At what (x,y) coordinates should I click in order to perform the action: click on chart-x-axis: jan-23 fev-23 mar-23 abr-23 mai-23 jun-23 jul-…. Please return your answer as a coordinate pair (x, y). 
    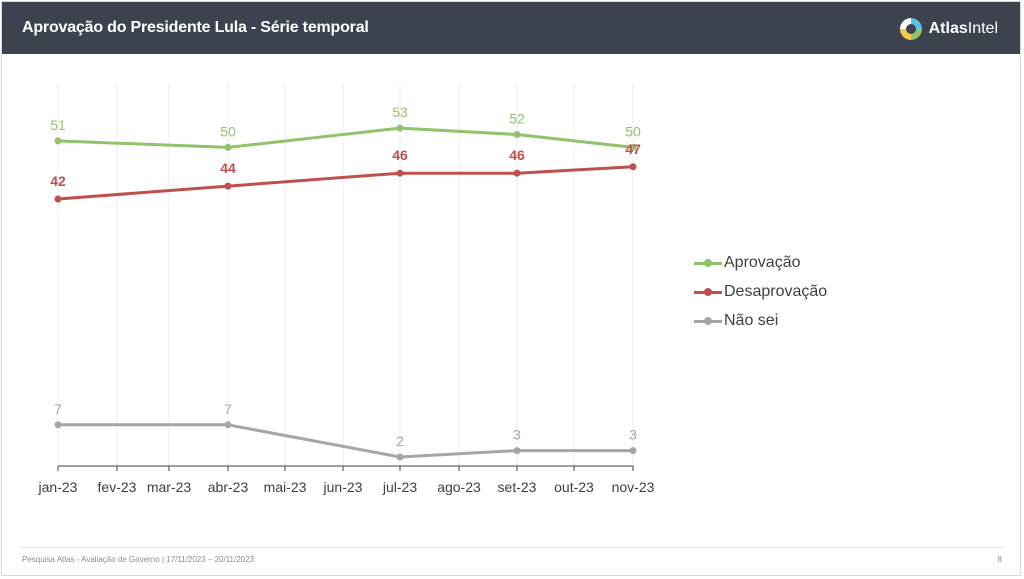
    Looking at the image, I should click on (346, 480).